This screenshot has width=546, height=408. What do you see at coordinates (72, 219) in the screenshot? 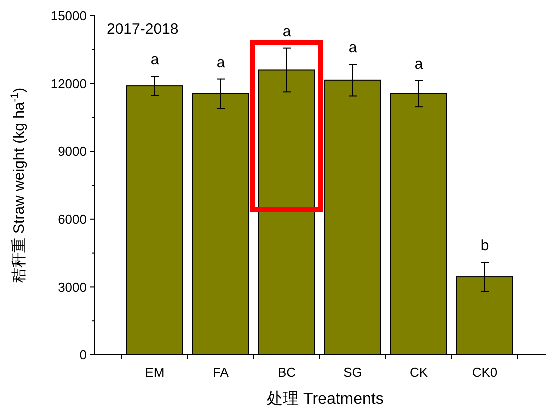
I see `y-tick-label: 6000` at bounding box center [72, 219].